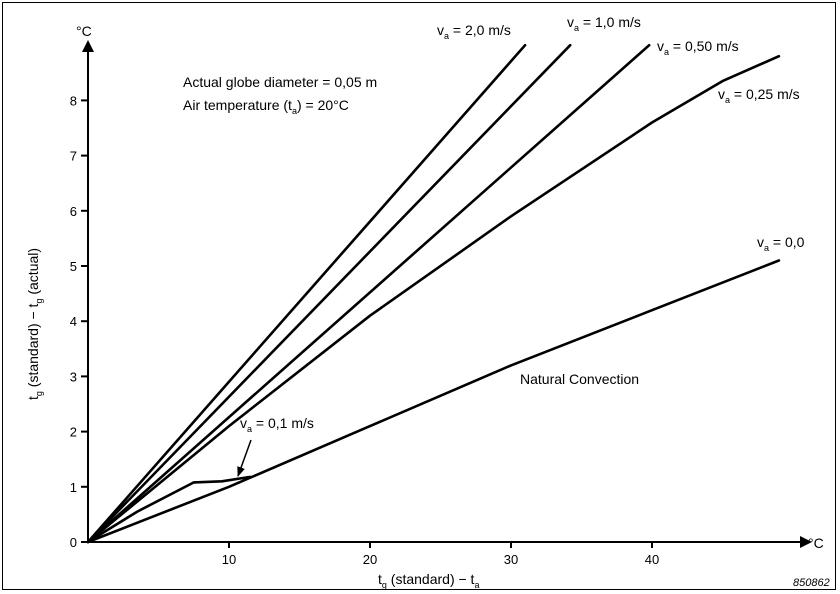 The image size is (840, 594). What do you see at coordinates (73, 487) in the screenshot?
I see `y-tick-label: 1` at bounding box center [73, 487].